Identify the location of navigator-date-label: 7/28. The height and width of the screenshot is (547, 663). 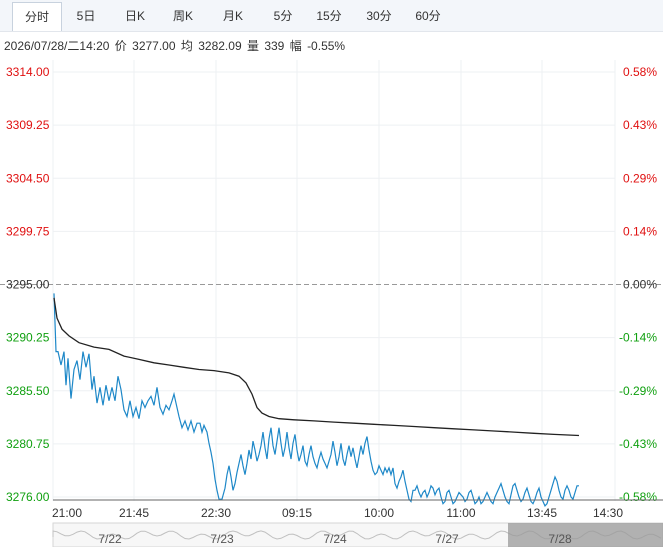
(560, 539).